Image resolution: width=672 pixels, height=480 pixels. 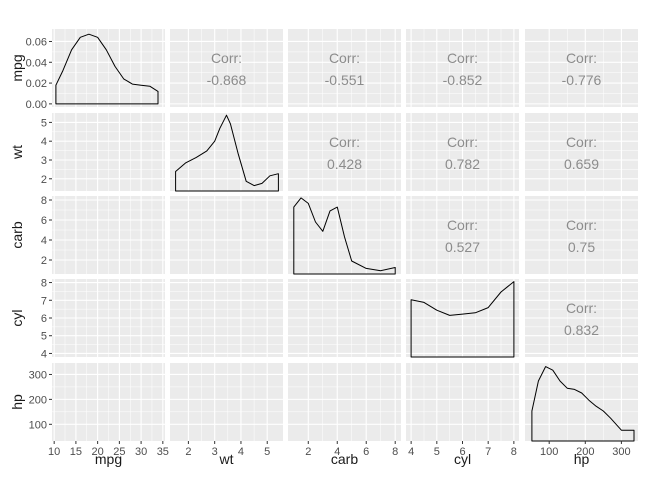 I want to click on panel-cyl-mpg, so click(x=108, y=318).